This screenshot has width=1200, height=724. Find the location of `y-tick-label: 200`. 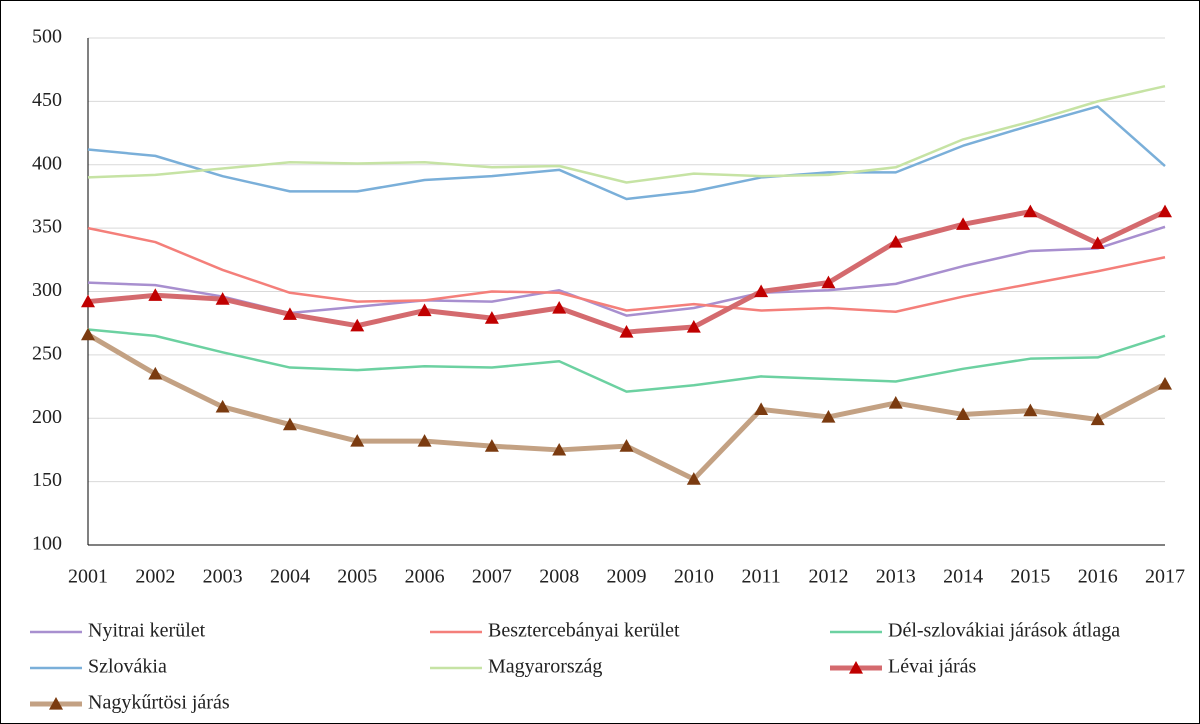

y-tick-label: 200 is located at coordinates (47, 417).